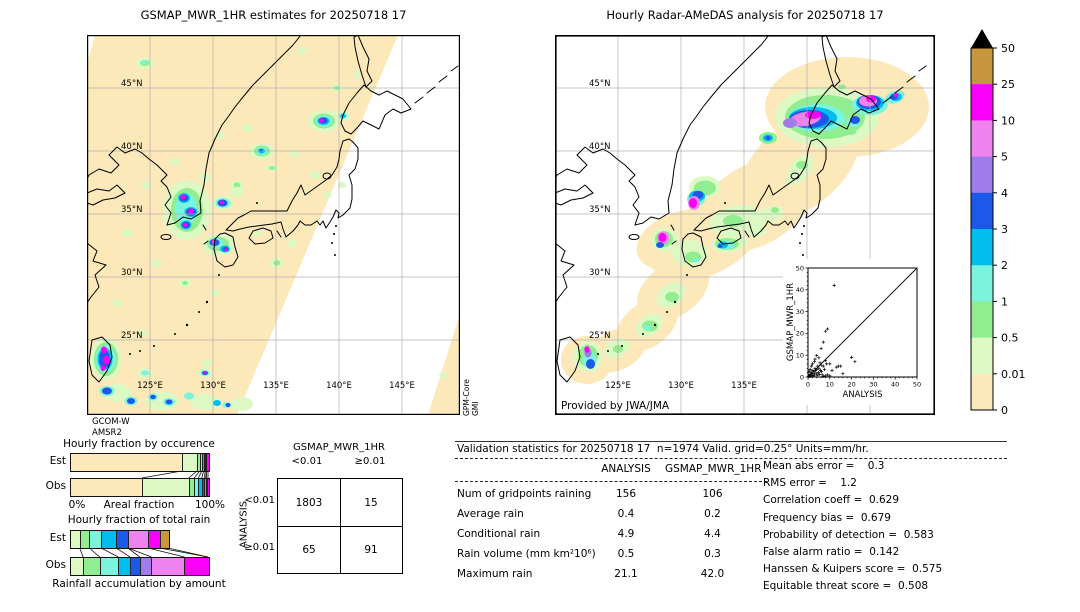 Image resolution: width=1080 pixels, height=612 pixels. I want to click on stat-value: 0.4, so click(626, 514).